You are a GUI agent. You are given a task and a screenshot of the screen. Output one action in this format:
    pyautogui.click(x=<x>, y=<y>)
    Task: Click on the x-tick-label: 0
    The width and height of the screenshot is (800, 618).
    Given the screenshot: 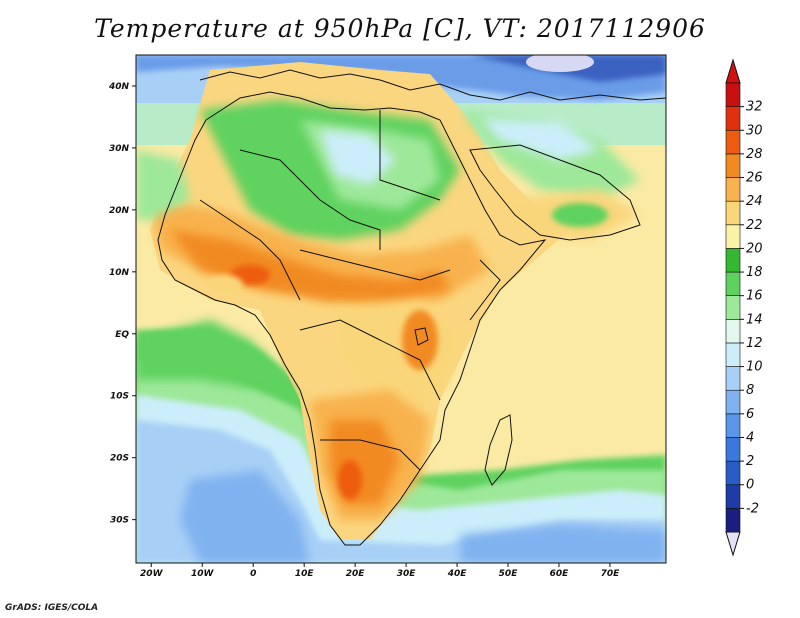 What is the action you would take?
    pyautogui.click(x=253, y=574)
    